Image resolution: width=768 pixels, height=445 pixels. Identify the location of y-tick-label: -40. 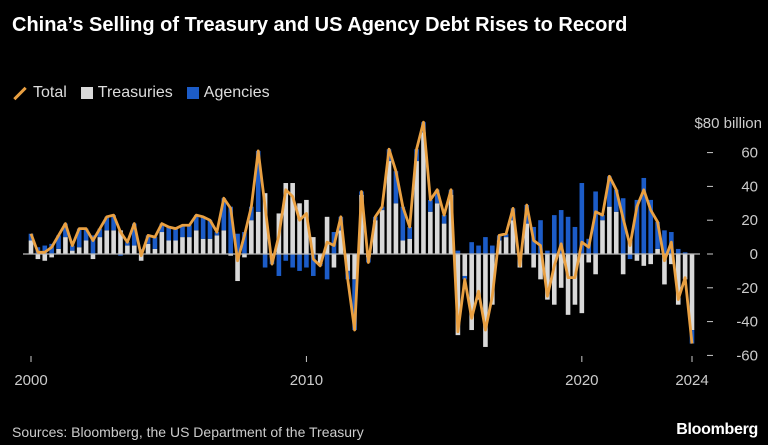
(747, 322).